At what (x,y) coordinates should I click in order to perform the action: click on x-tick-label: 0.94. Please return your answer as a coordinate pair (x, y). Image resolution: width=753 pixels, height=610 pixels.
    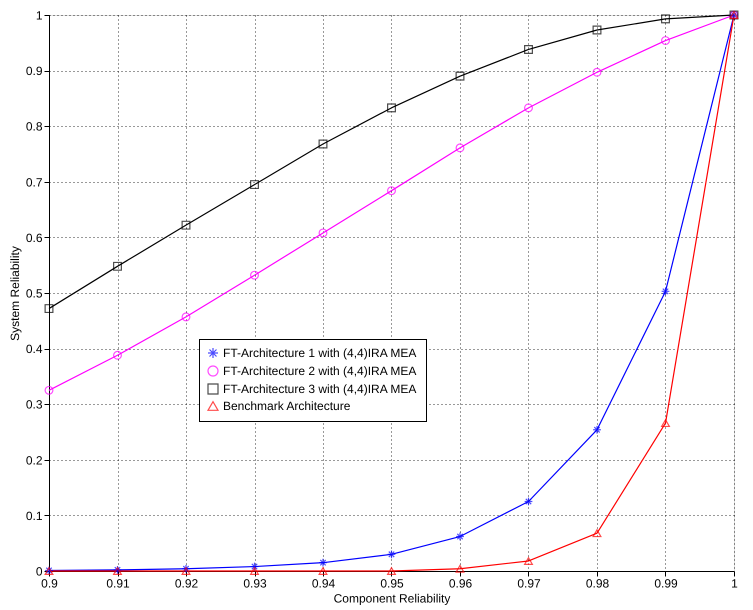
    Looking at the image, I should click on (324, 583).